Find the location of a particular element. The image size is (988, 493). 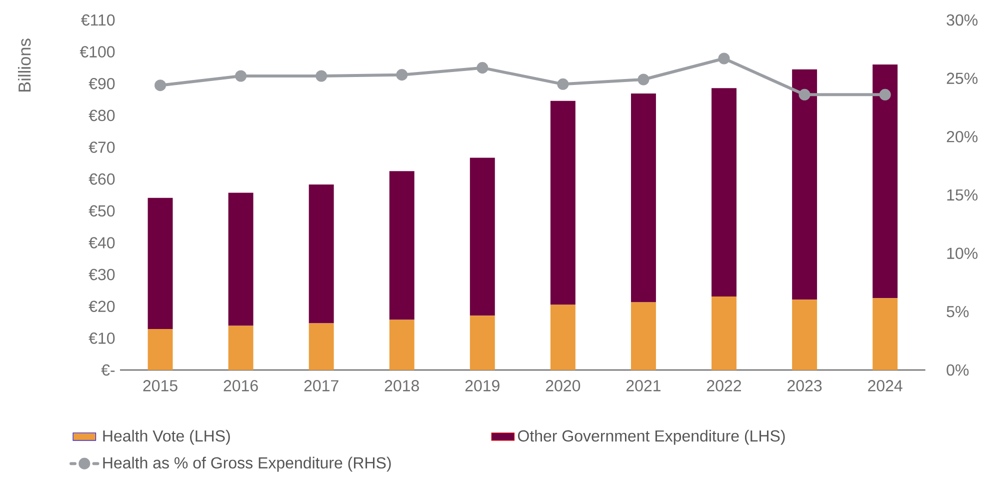

y-tick-label: €110 is located at coordinates (98, 20).